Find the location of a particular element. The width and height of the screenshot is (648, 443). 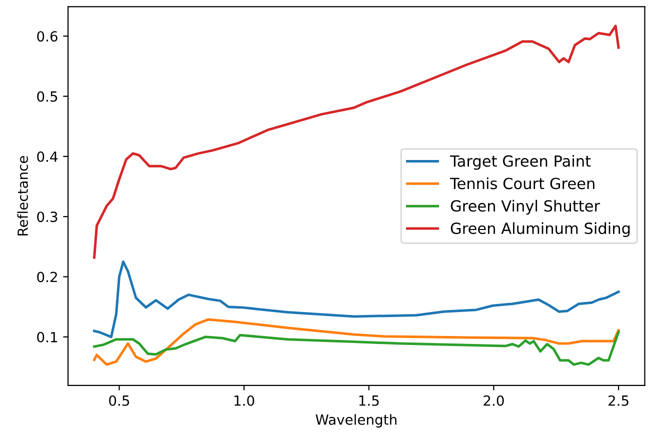

x-tick-label: 2.0 is located at coordinates (494, 400).